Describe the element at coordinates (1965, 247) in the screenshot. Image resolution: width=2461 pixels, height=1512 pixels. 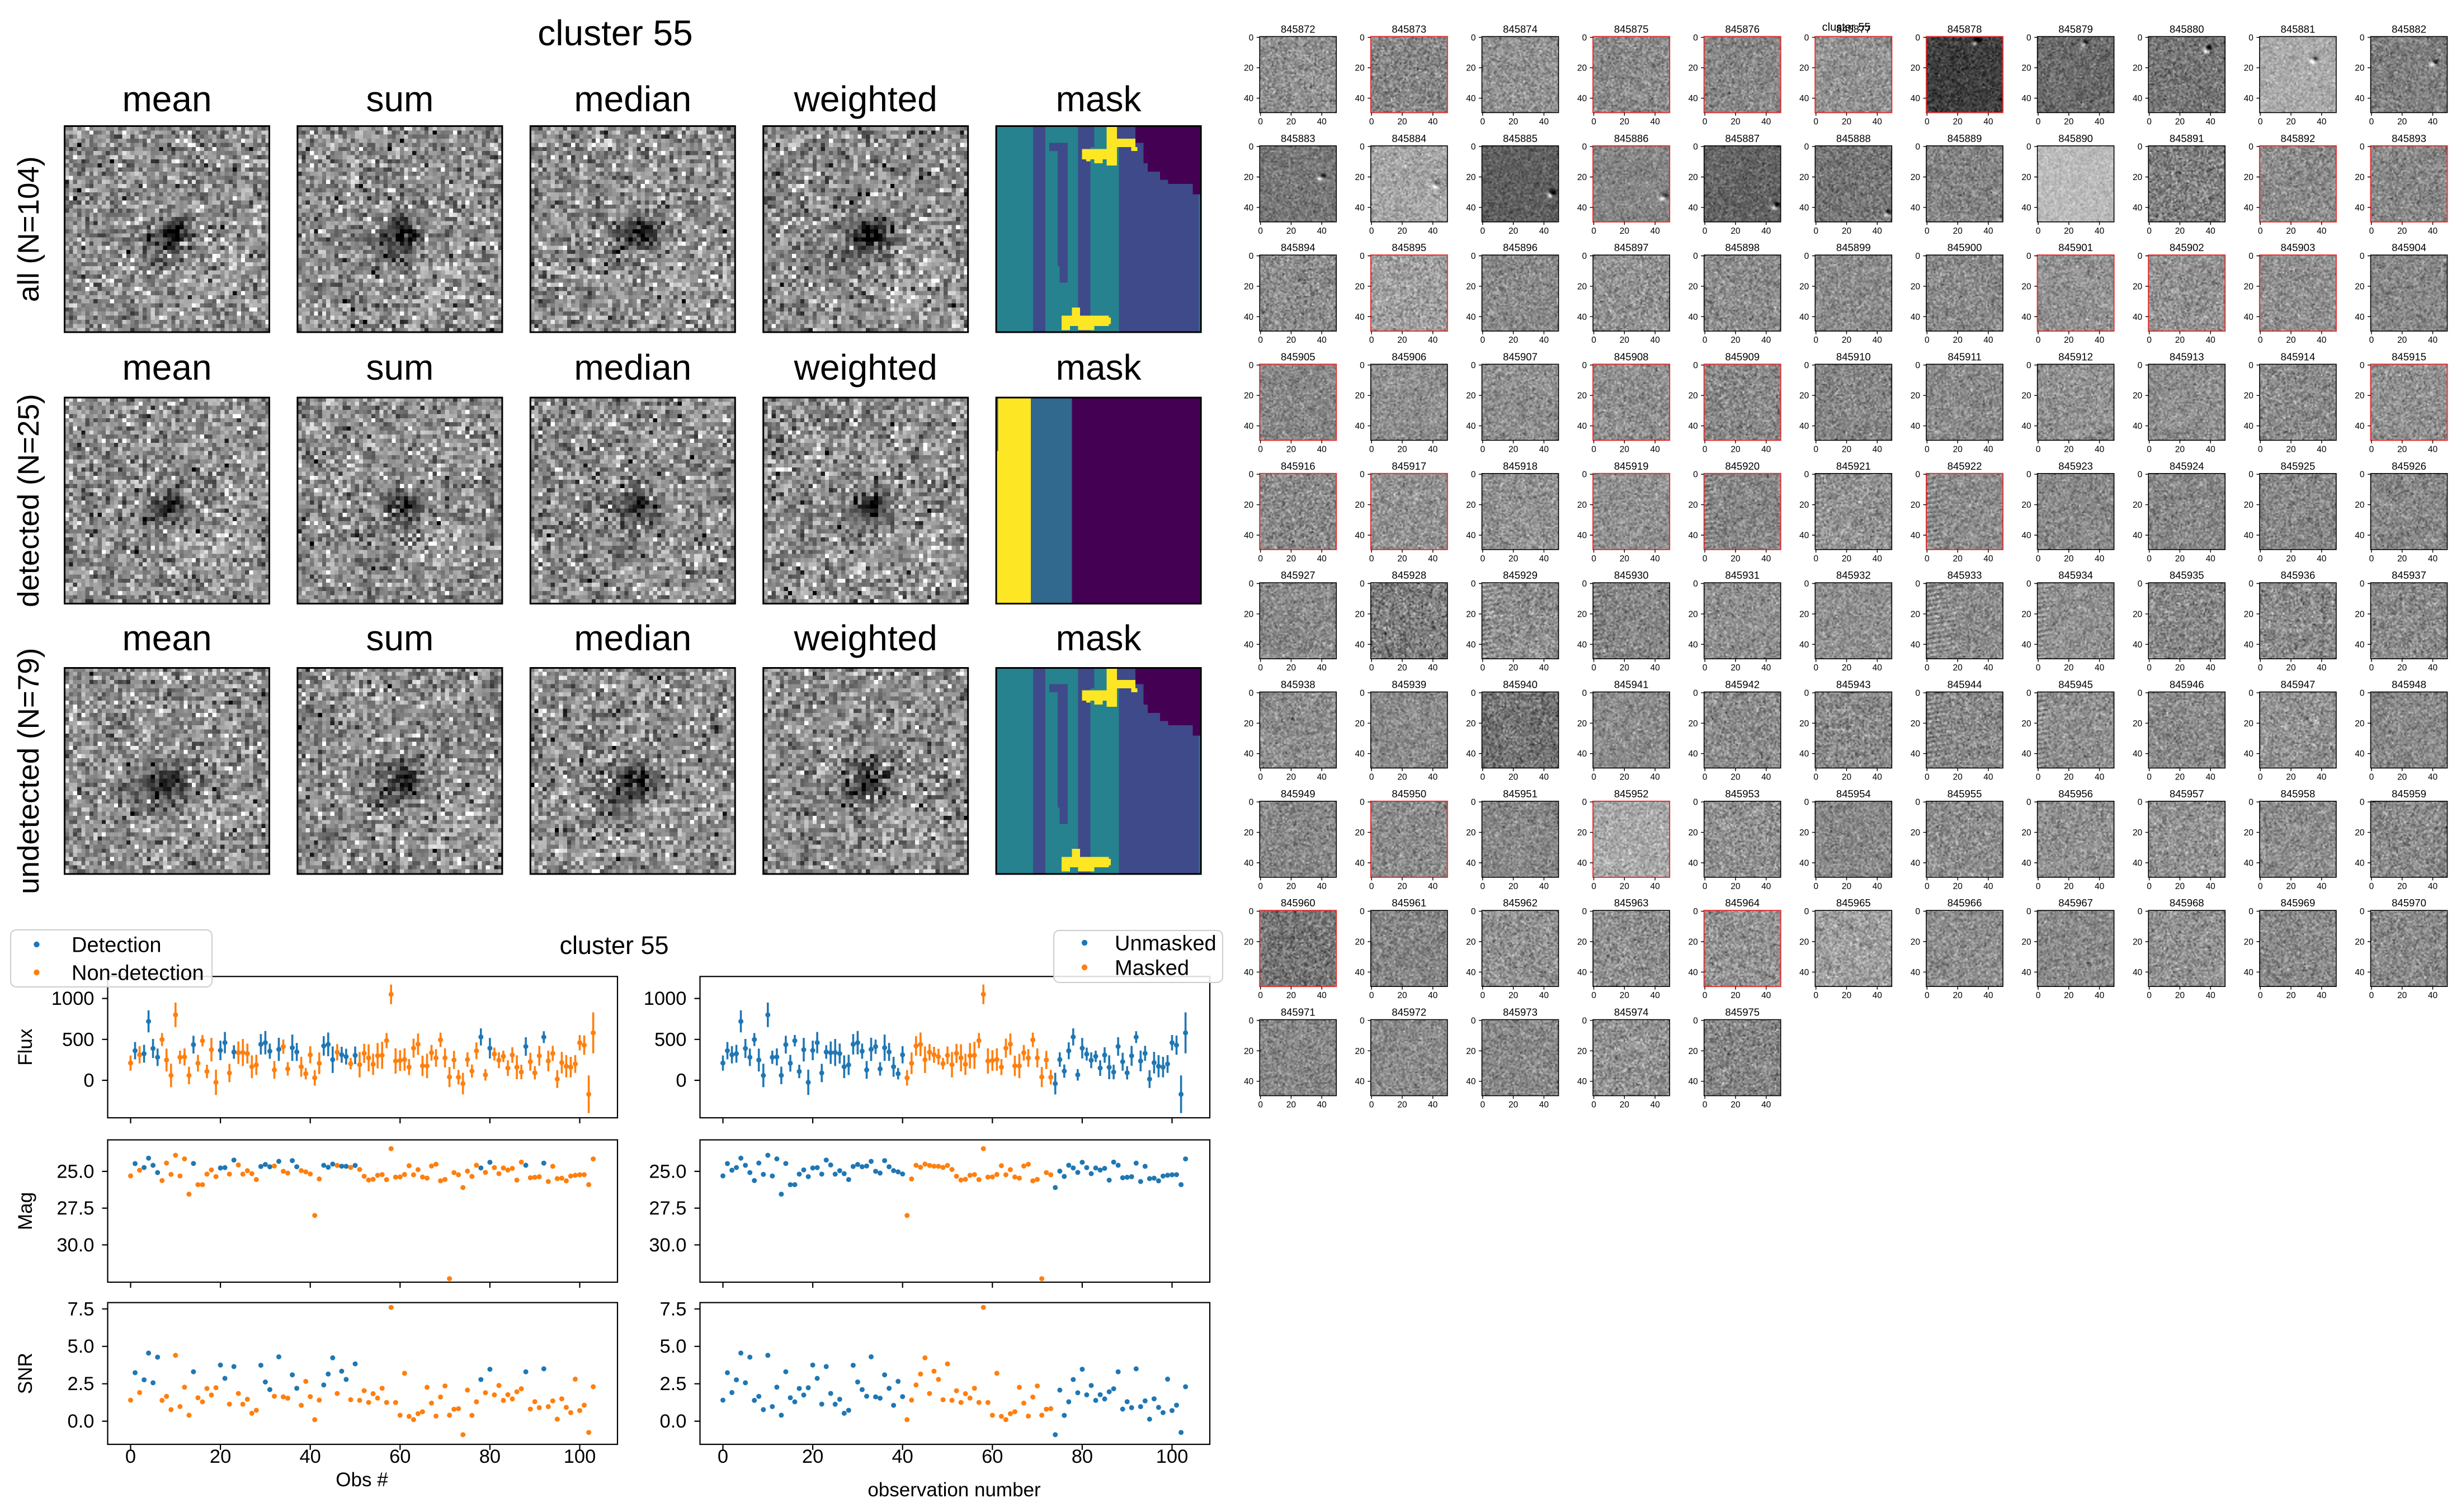
I see `svg-text: 845900` at that location.